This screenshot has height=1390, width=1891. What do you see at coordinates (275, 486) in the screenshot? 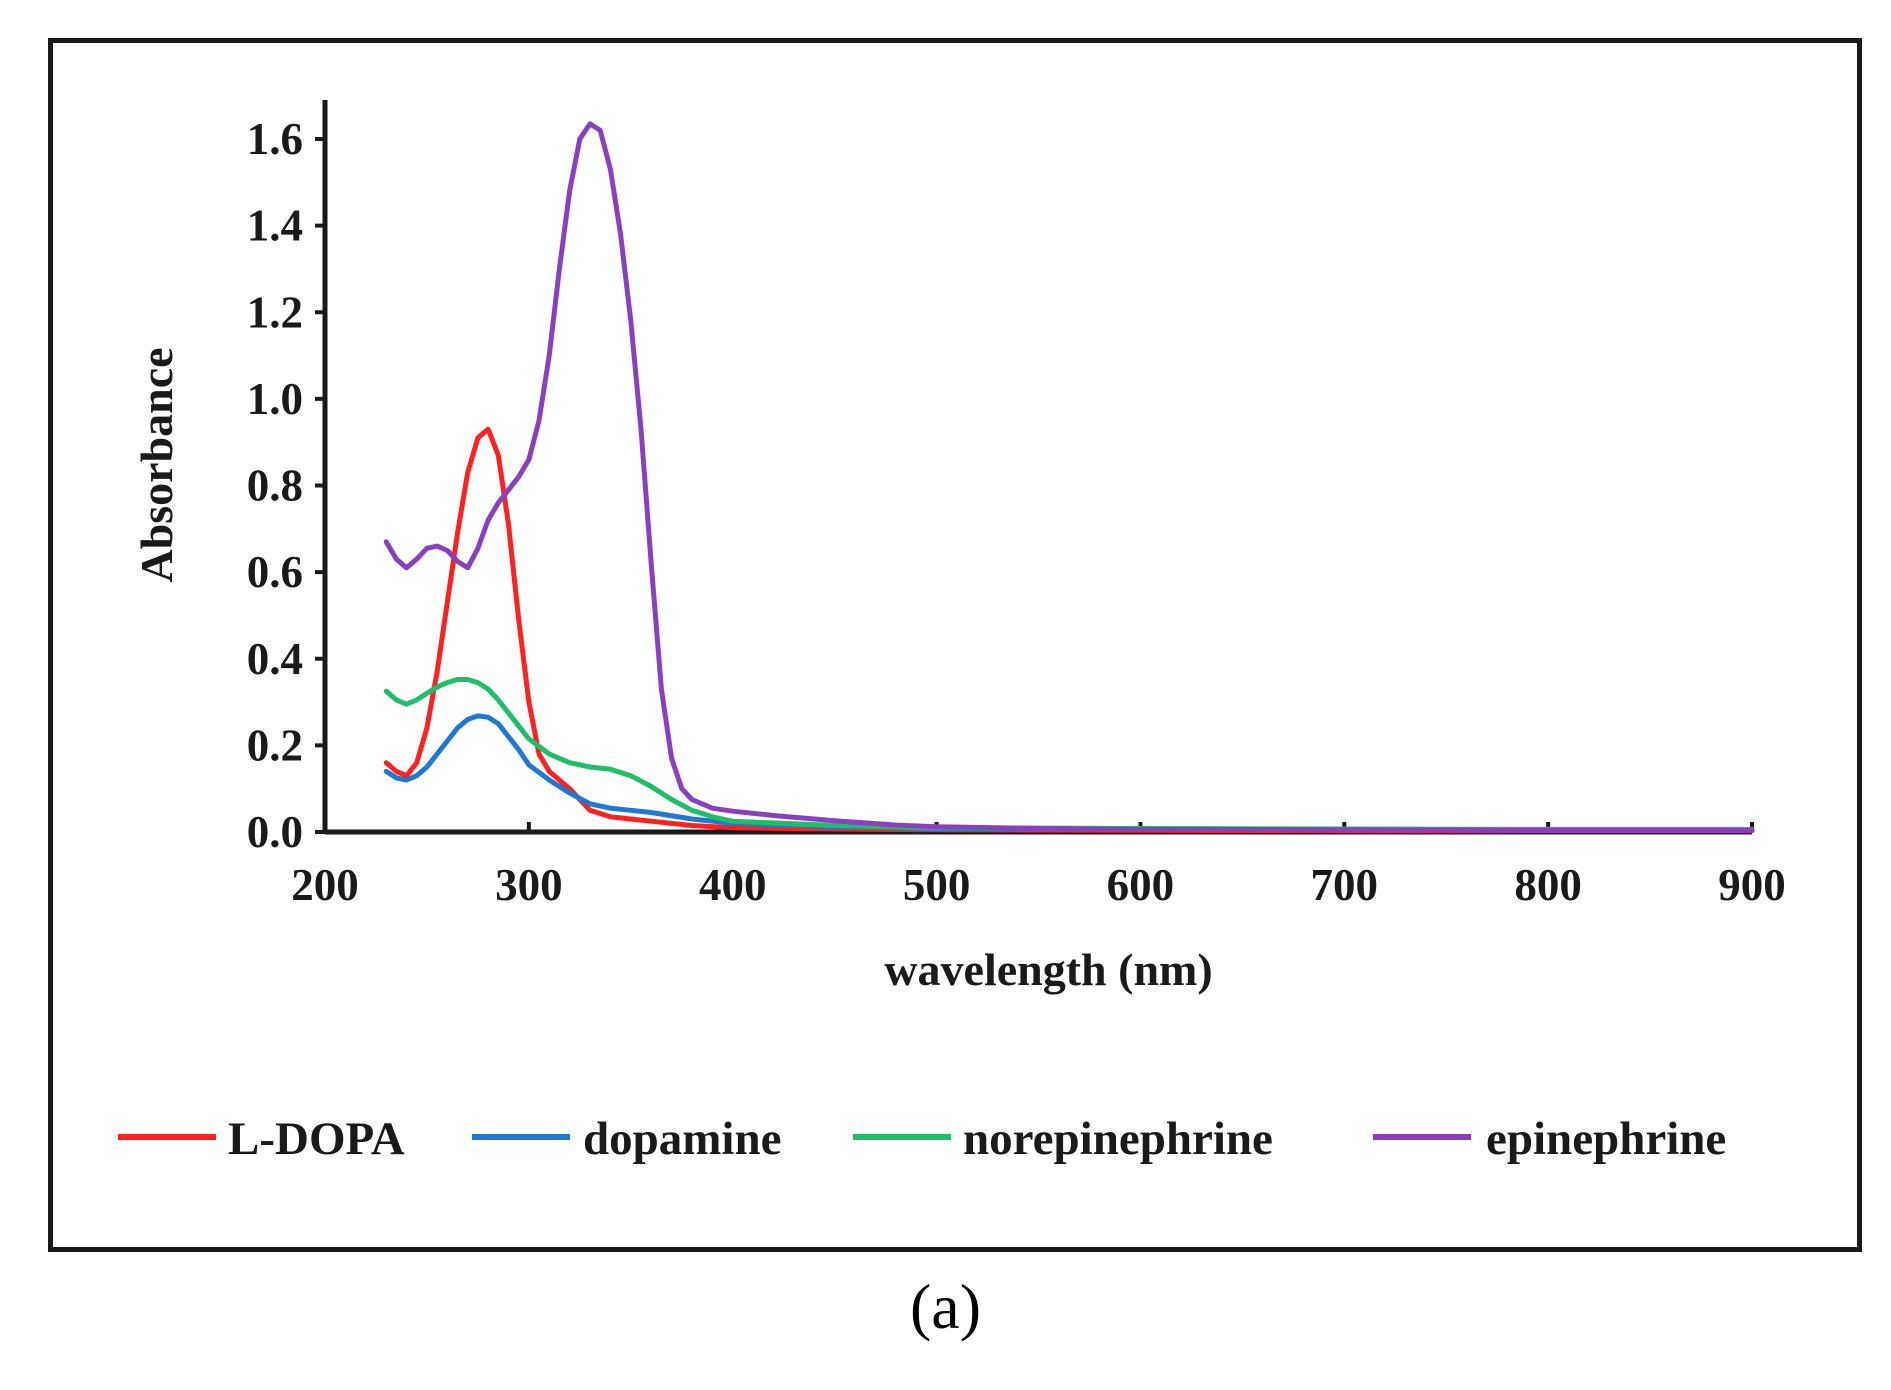
I see `y-tick-label: 0.8` at bounding box center [275, 486].